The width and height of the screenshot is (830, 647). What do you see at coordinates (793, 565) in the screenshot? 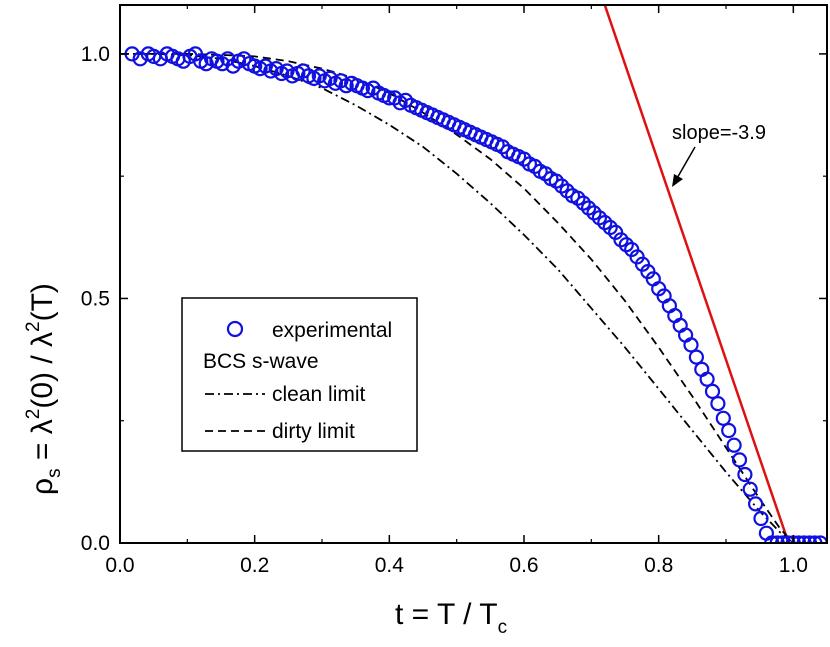
I see `x-tick-label: 1.0` at bounding box center [793, 565].